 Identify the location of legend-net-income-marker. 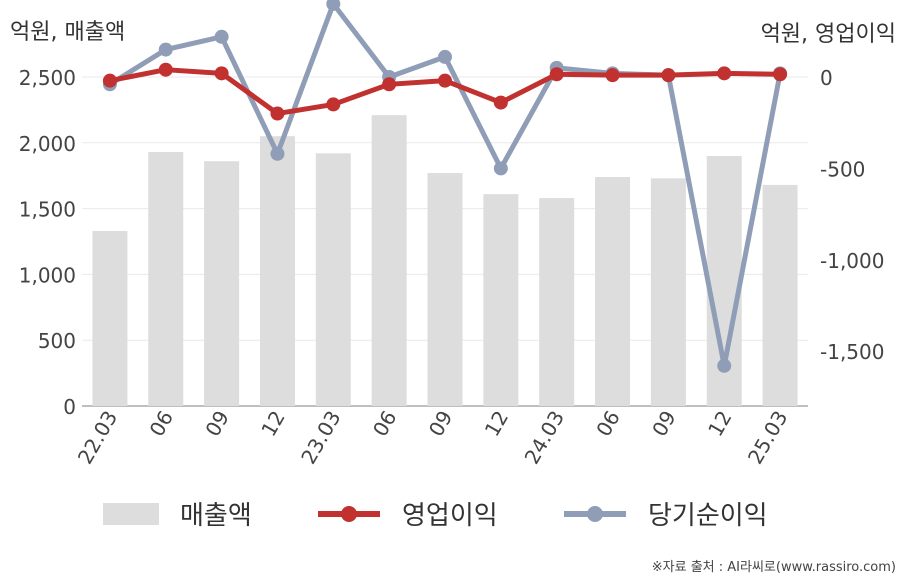
(595, 514).